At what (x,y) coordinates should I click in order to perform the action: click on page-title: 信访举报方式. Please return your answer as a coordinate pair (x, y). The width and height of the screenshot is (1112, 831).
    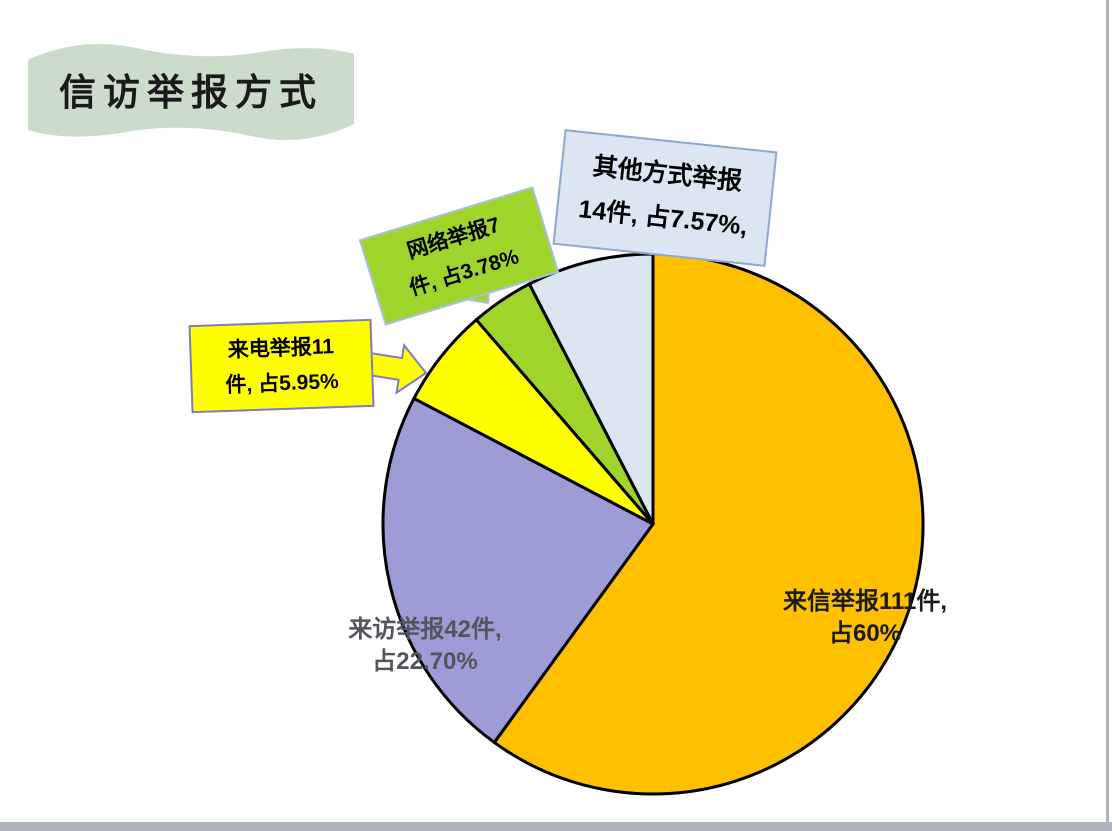
    Looking at the image, I should click on (191, 93).